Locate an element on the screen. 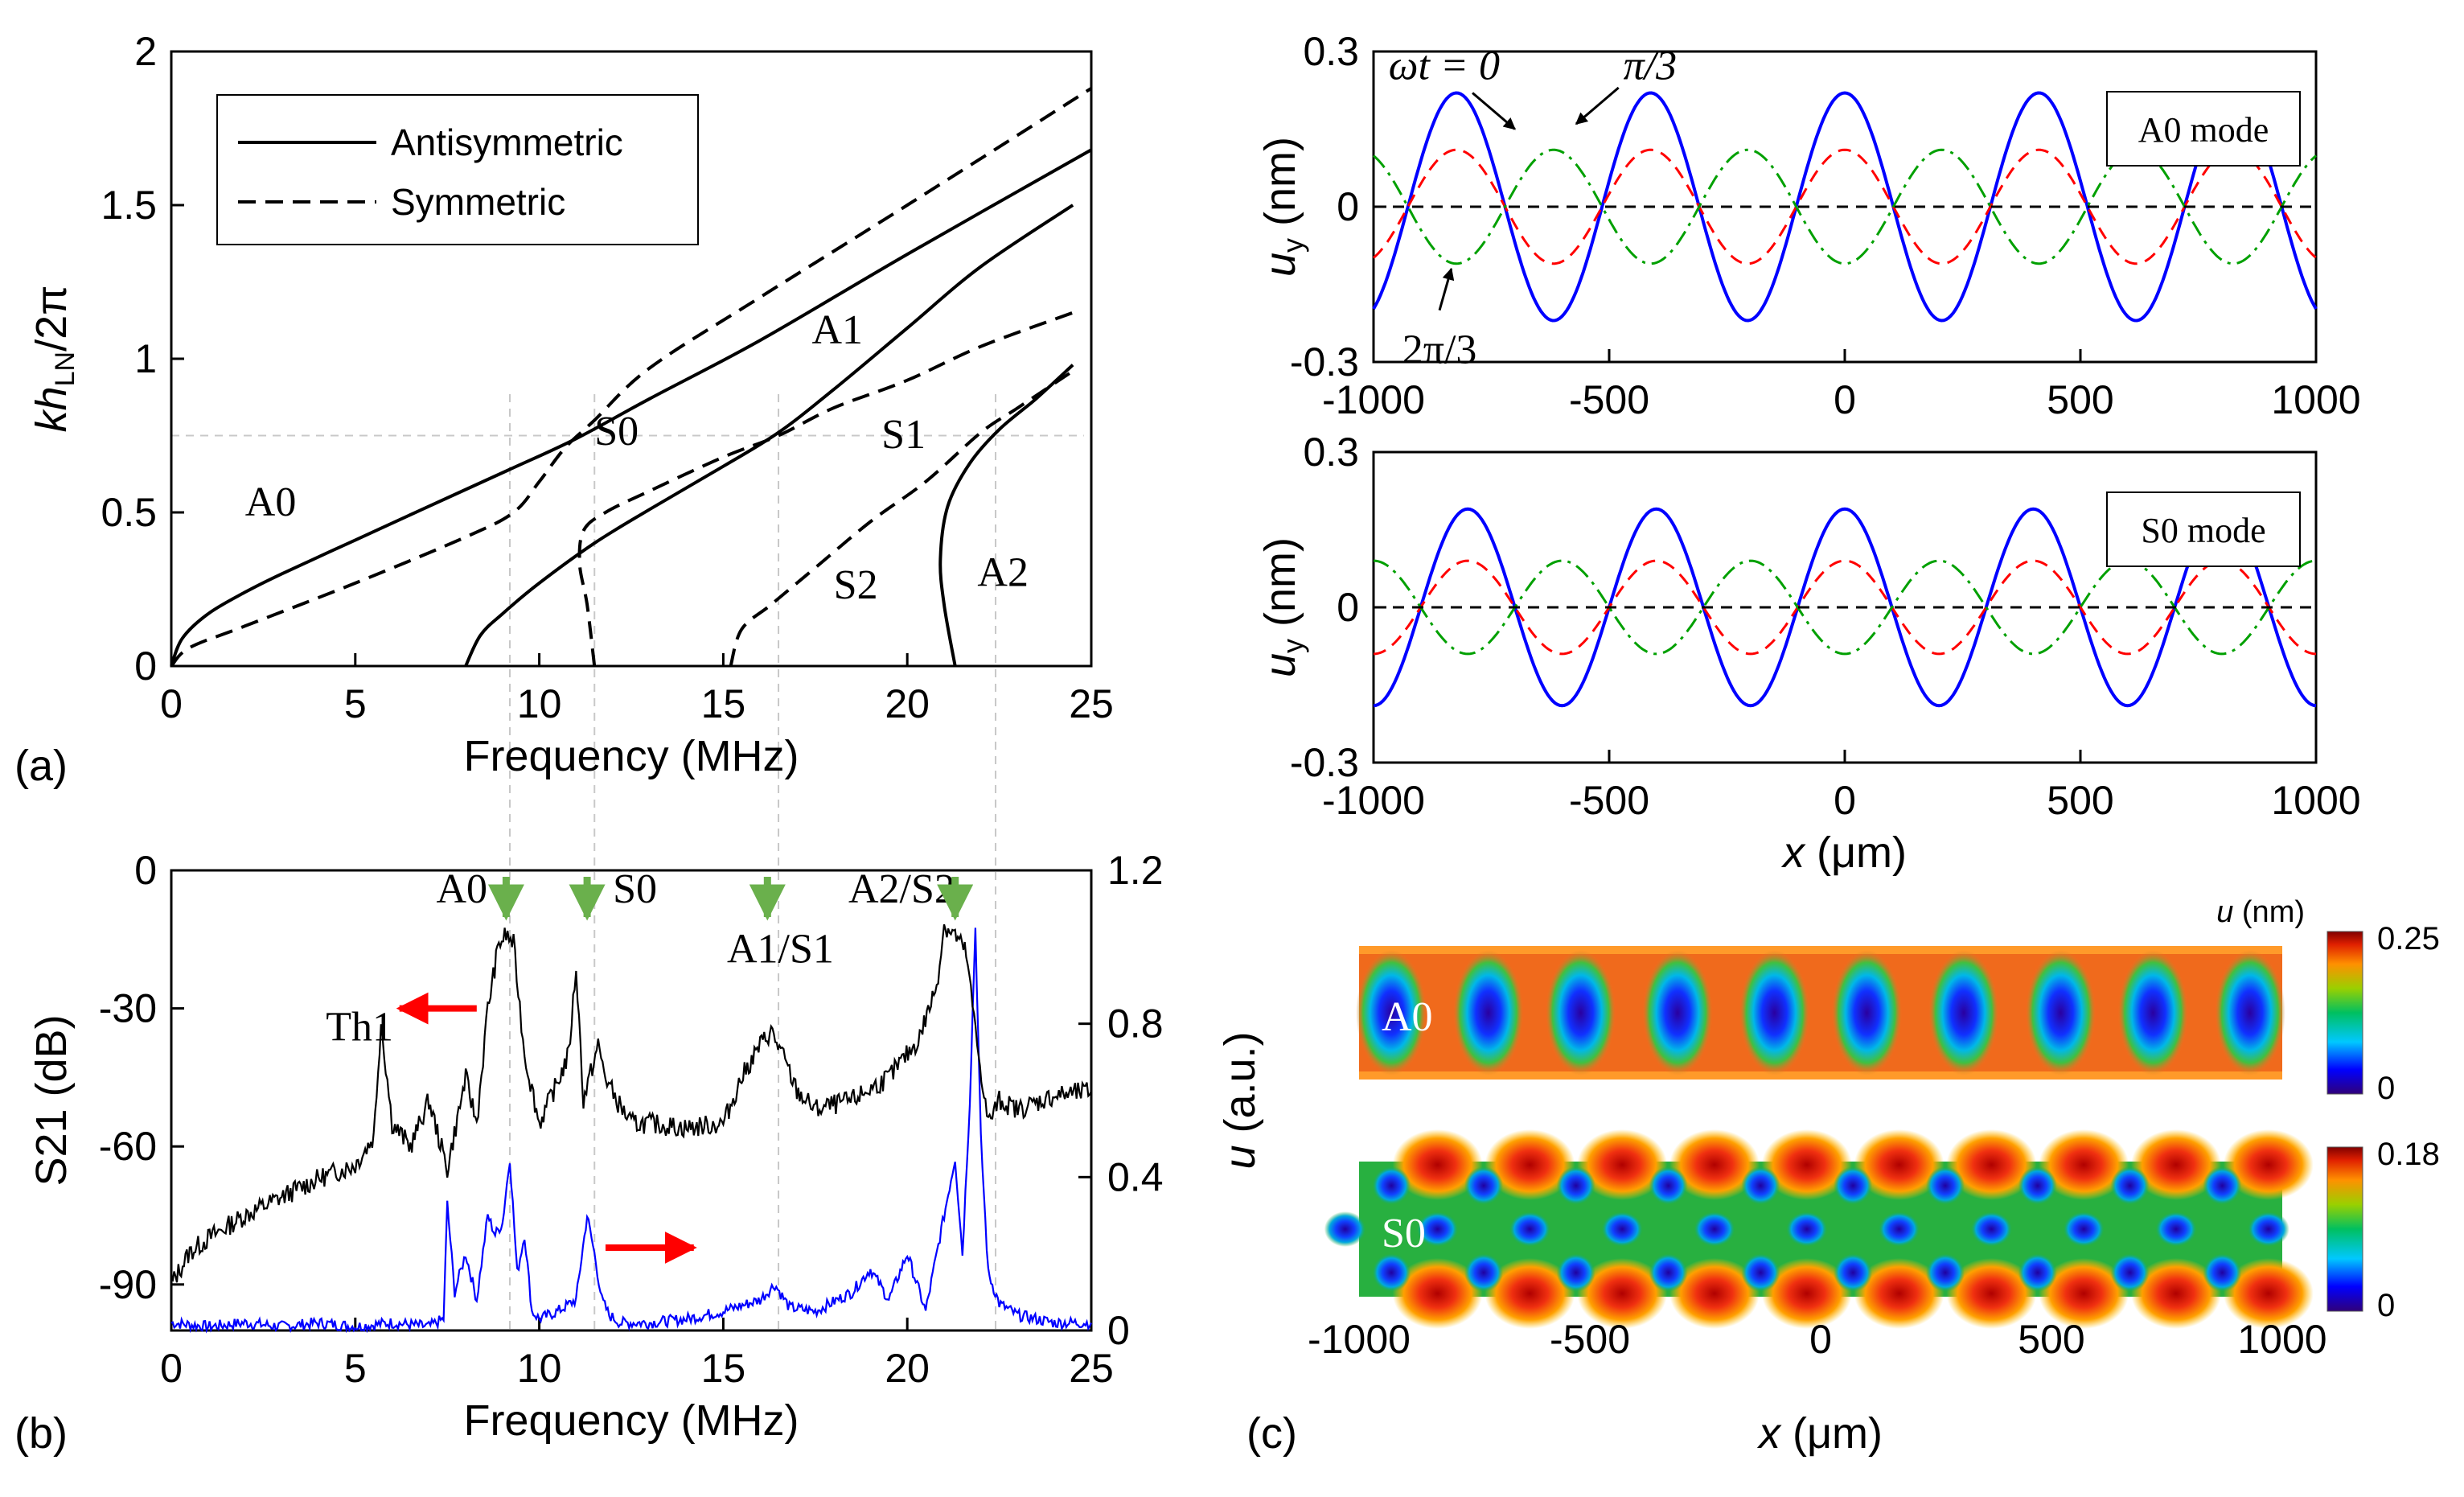 The width and height of the screenshot is (2464, 1497). y-tick-label: 1 is located at coordinates (145, 358).